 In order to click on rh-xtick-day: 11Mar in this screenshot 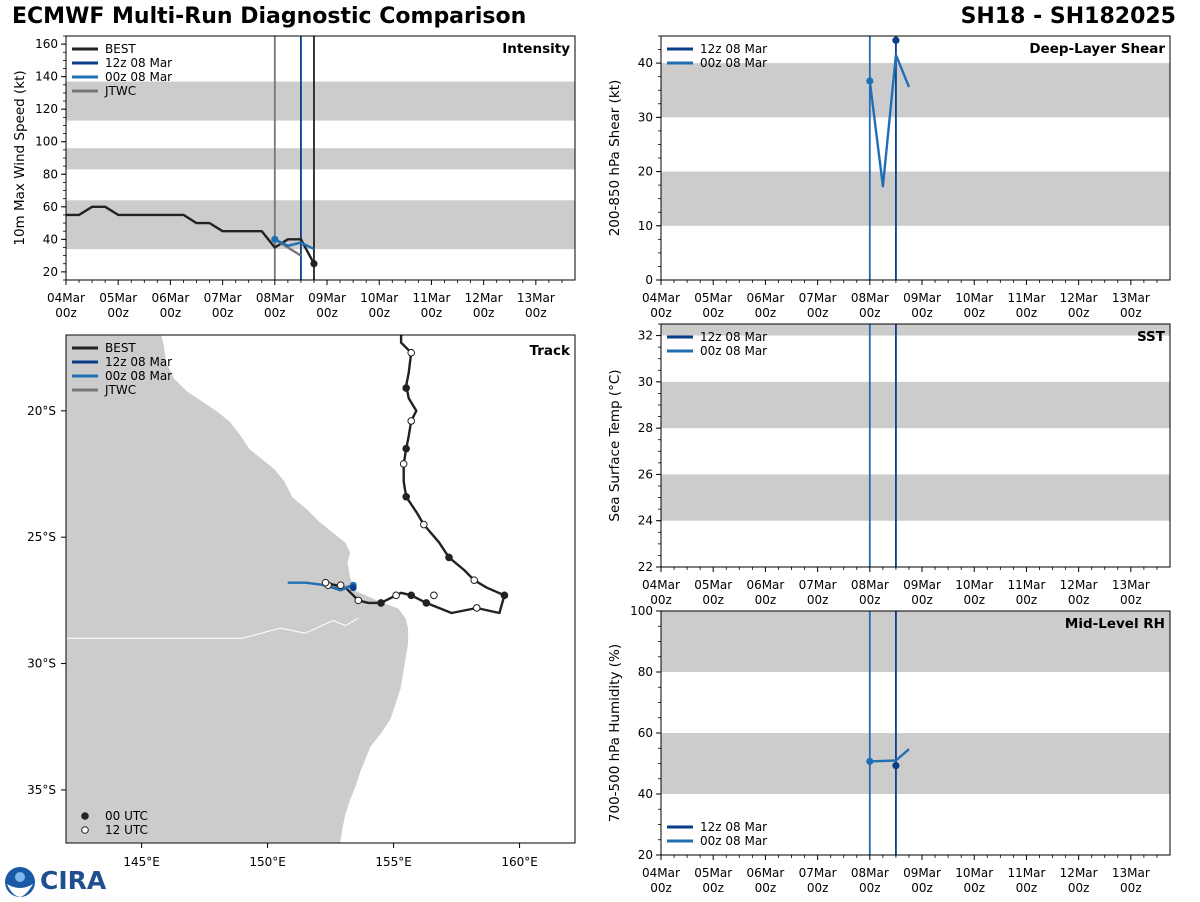, I will do `click(1026, 873)`.